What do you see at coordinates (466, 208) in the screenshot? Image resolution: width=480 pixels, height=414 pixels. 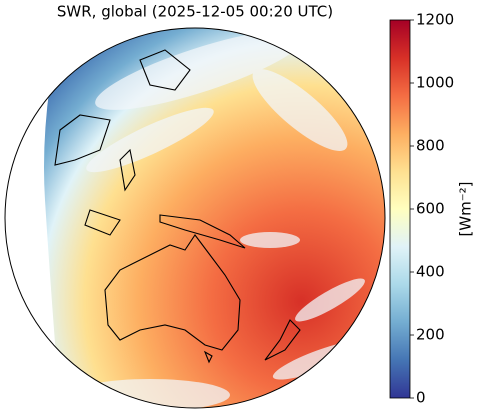 I see `colorbar-label: [Wm⁻²]` at bounding box center [466, 208].